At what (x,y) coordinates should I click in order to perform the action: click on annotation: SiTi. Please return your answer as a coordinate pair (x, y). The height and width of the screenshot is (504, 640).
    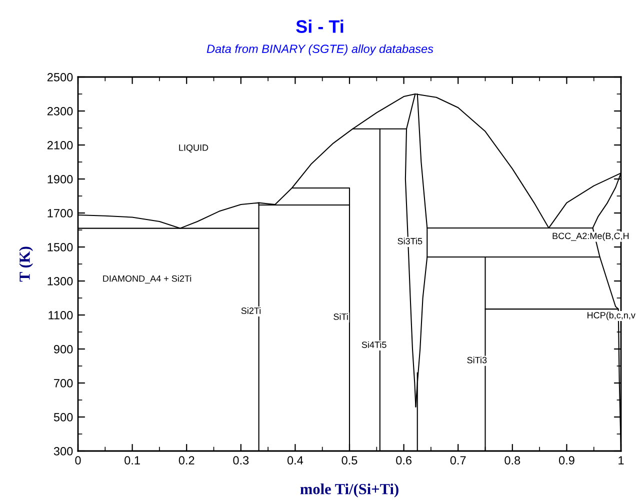
    Looking at the image, I should click on (341, 316).